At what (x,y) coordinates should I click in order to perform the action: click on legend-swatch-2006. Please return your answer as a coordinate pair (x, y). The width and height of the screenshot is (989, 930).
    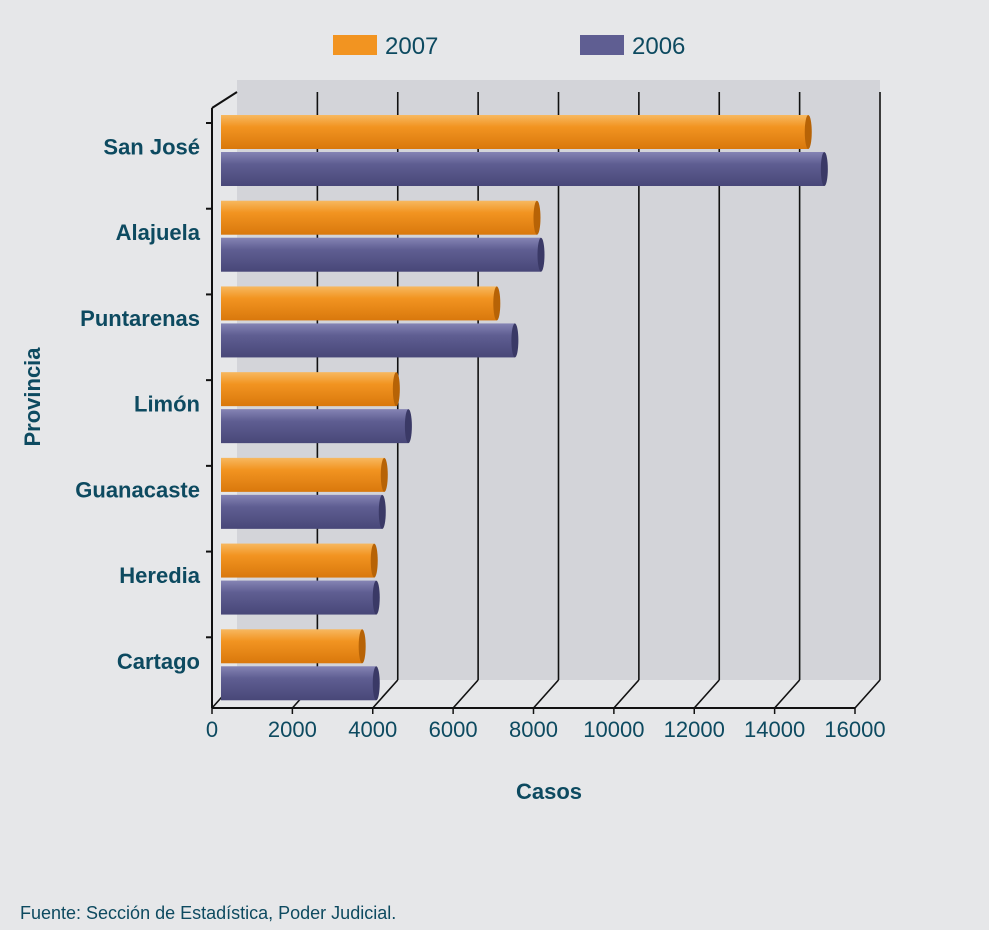
    Looking at the image, I should click on (602, 45).